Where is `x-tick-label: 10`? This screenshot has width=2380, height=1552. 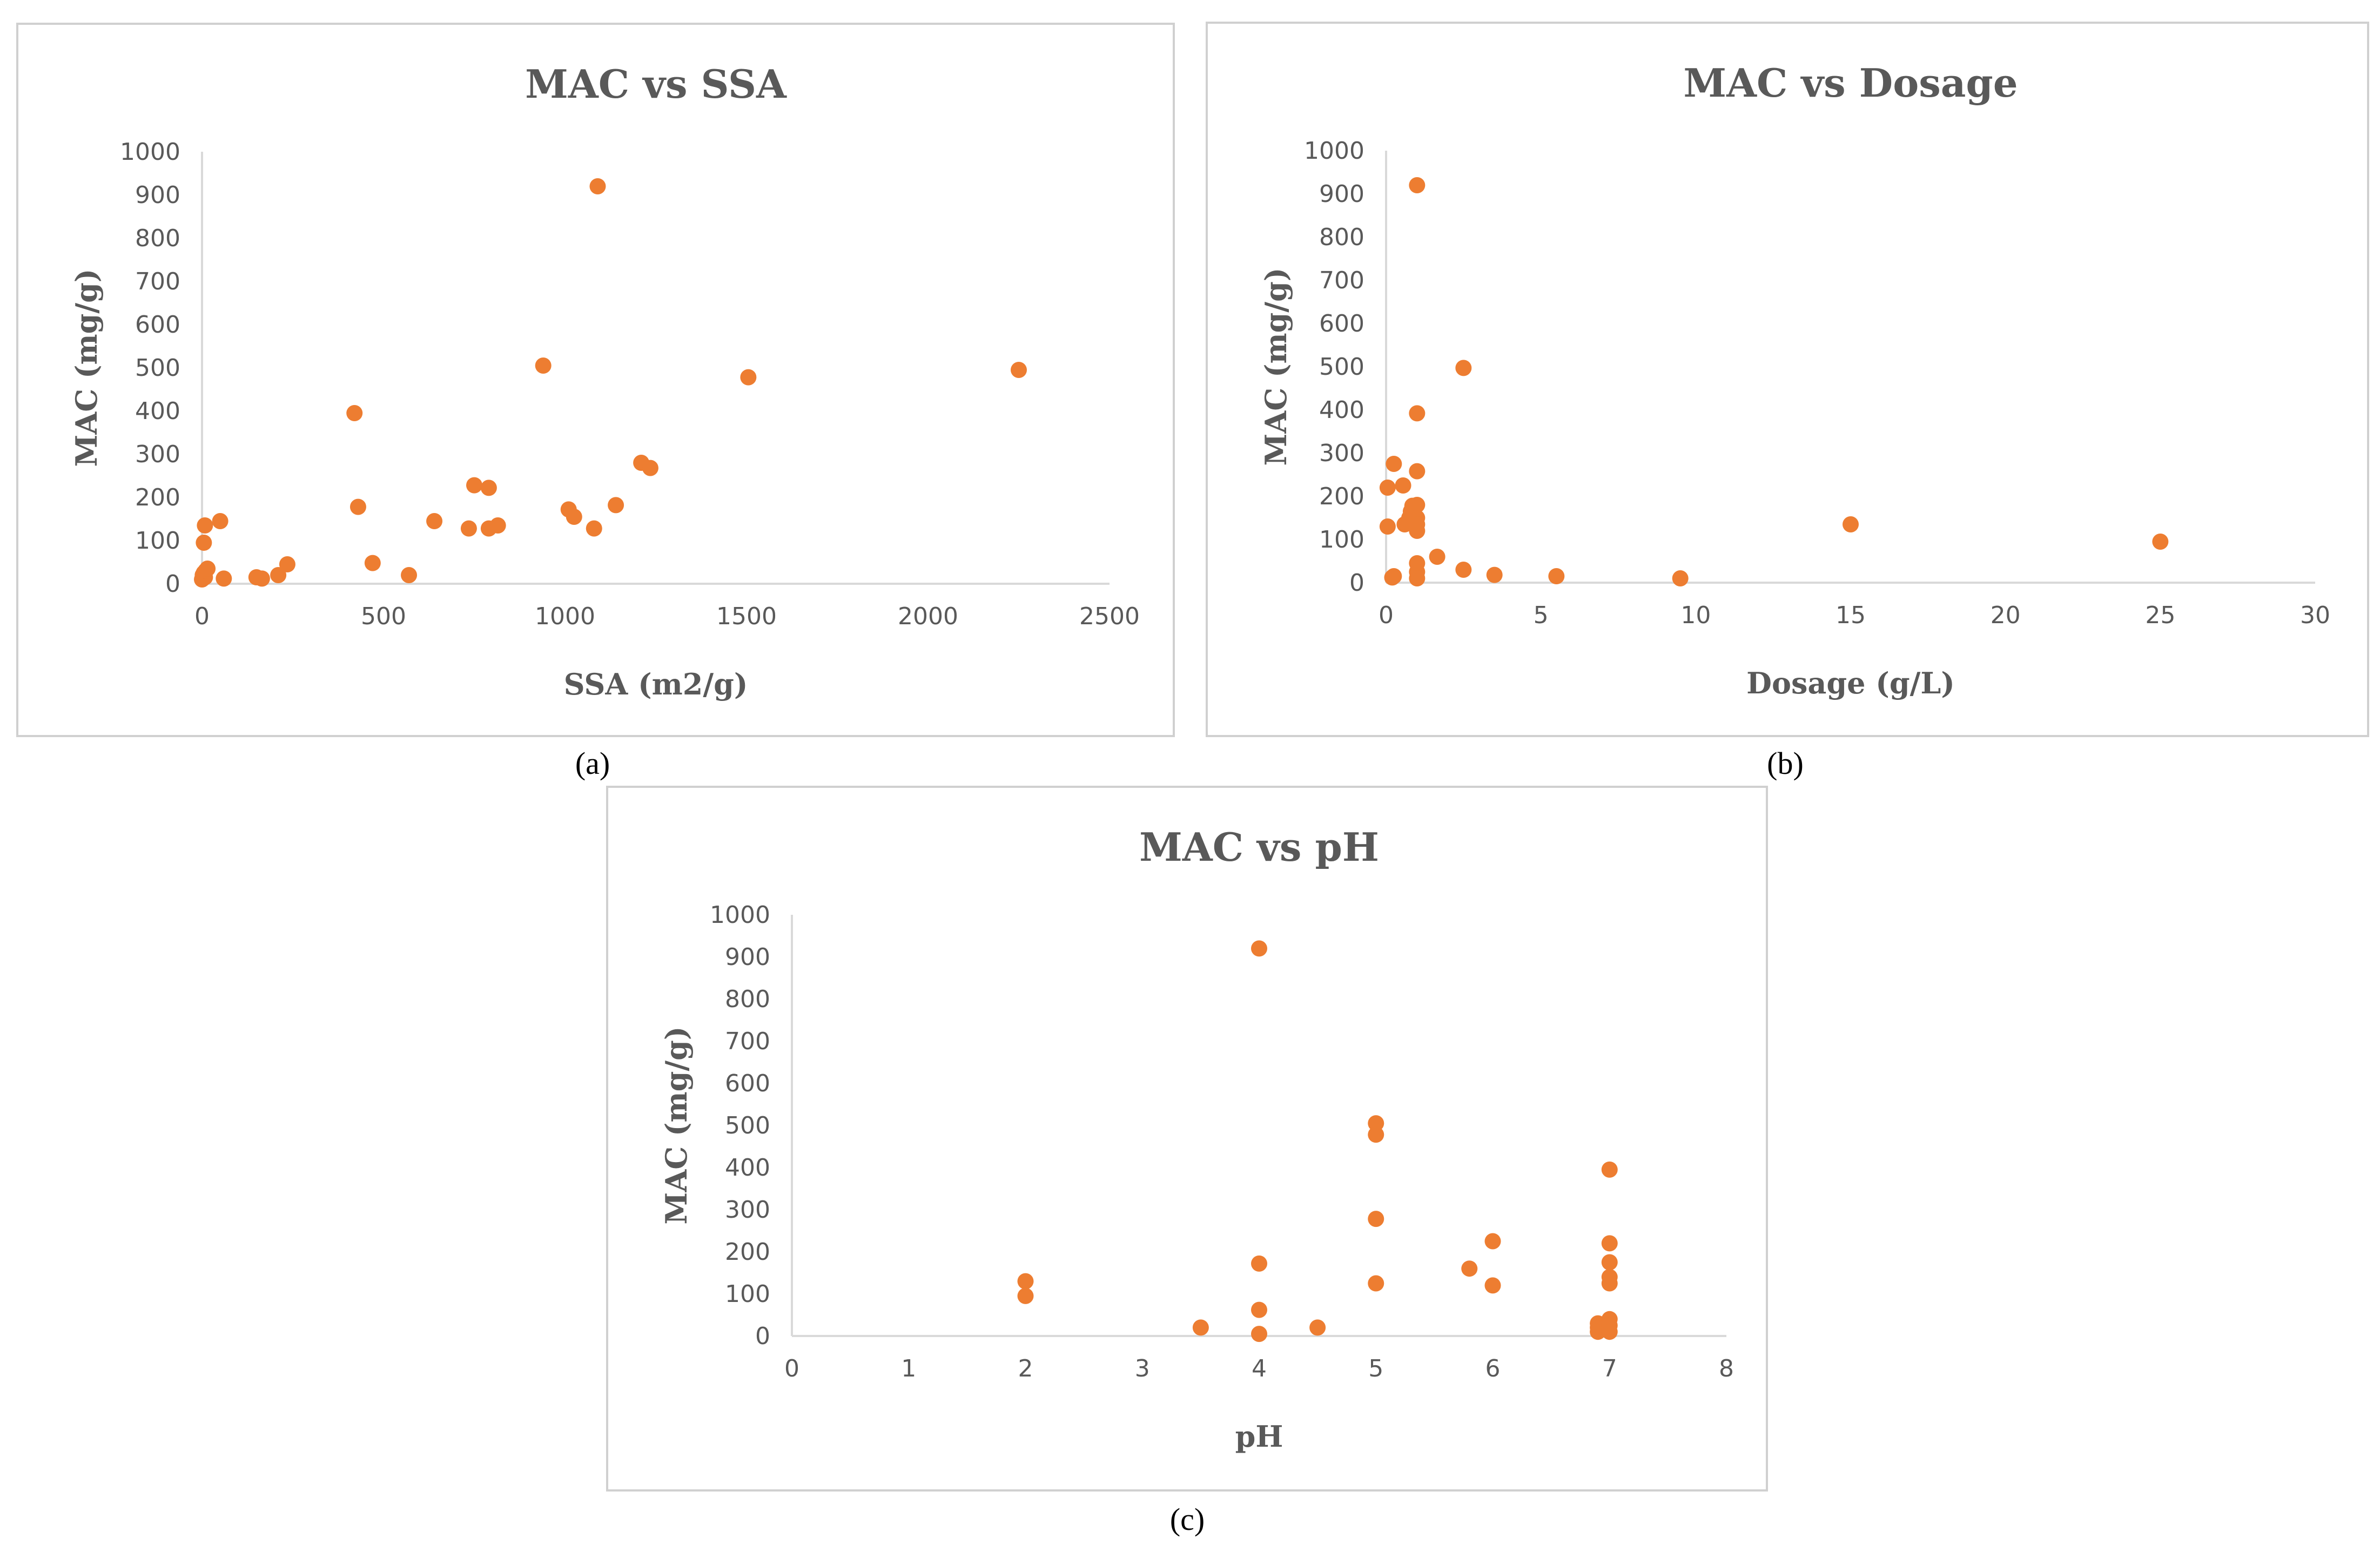
x-tick-label: 10 is located at coordinates (1696, 615).